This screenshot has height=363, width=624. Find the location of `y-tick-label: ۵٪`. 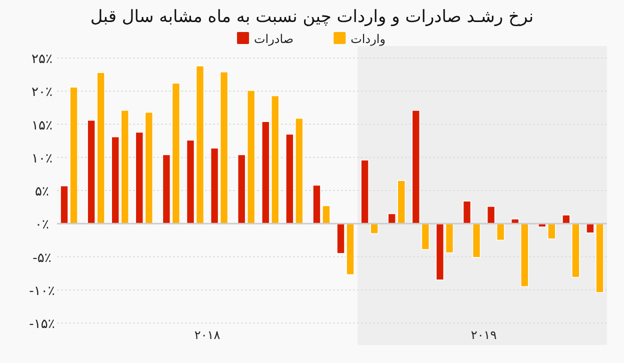

y-tick-label: ۵٪ is located at coordinates (42, 192).